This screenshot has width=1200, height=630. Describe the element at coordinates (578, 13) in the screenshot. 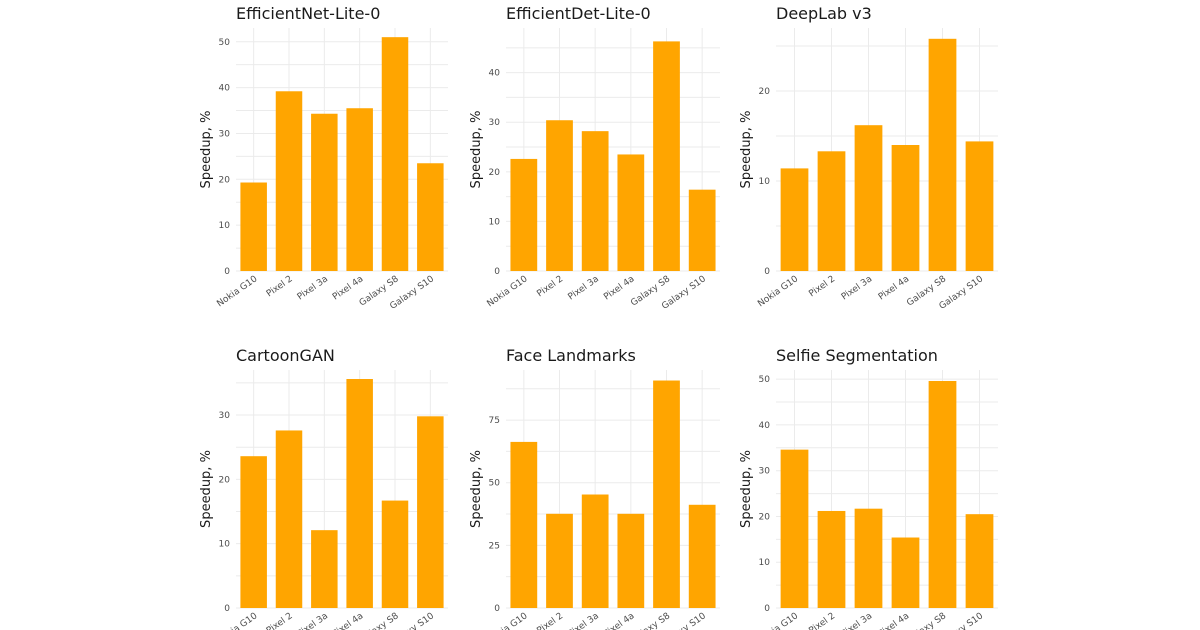

I see `chart-title: EfficientDet-Lite-0` at that location.